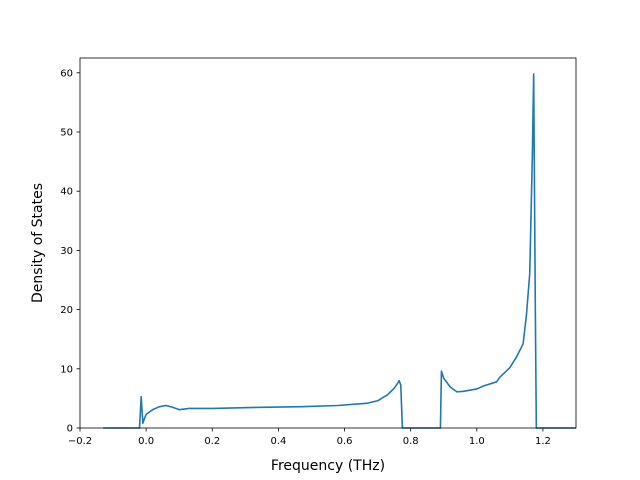 The height and width of the screenshot is (480, 640). I want to click on y-tick-label: 0, so click(70, 429).